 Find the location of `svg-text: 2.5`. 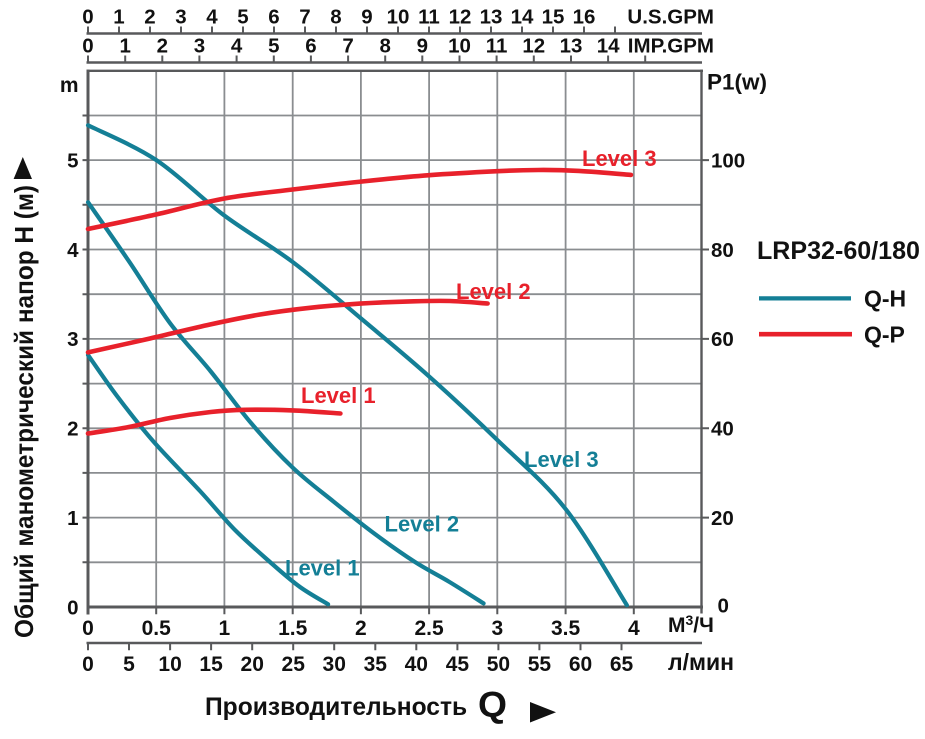

svg-text: 2.5 is located at coordinates (429, 628).